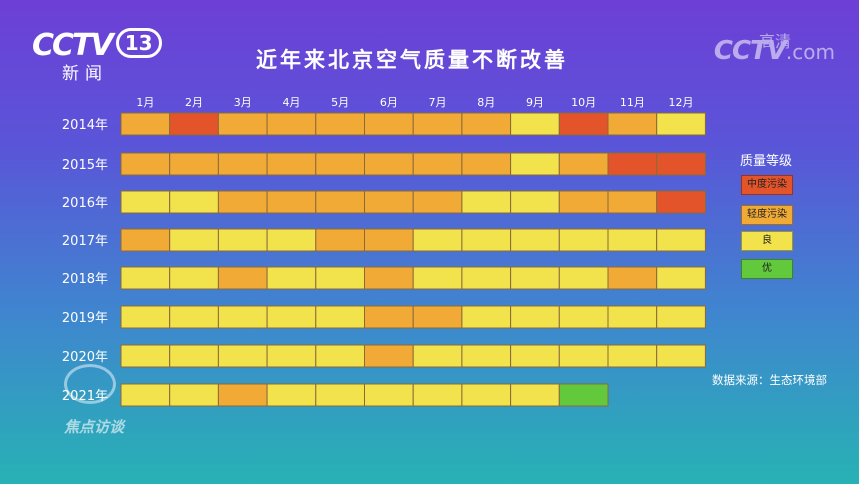 This screenshot has height=484, width=859. What do you see at coordinates (774, 41) in the screenshot?
I see `logo-hd: 高清` at bounding box center [774, 41].